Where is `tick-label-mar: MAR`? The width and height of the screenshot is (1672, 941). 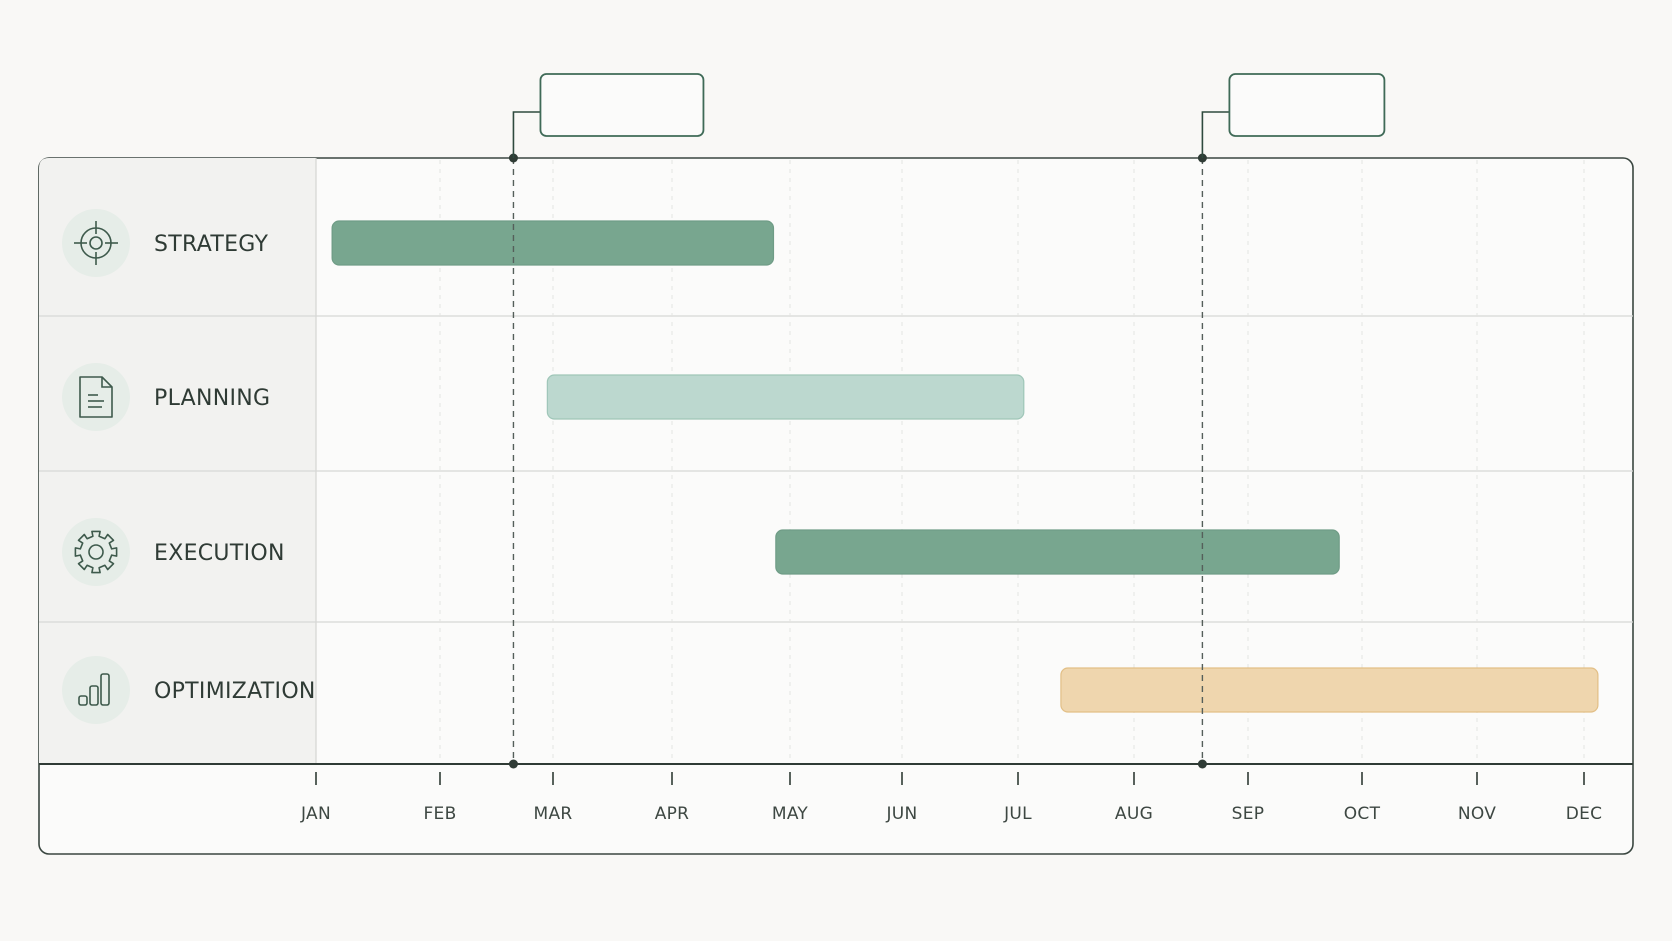 tick-label-mar: MAR is located at coordinates (552, 814).